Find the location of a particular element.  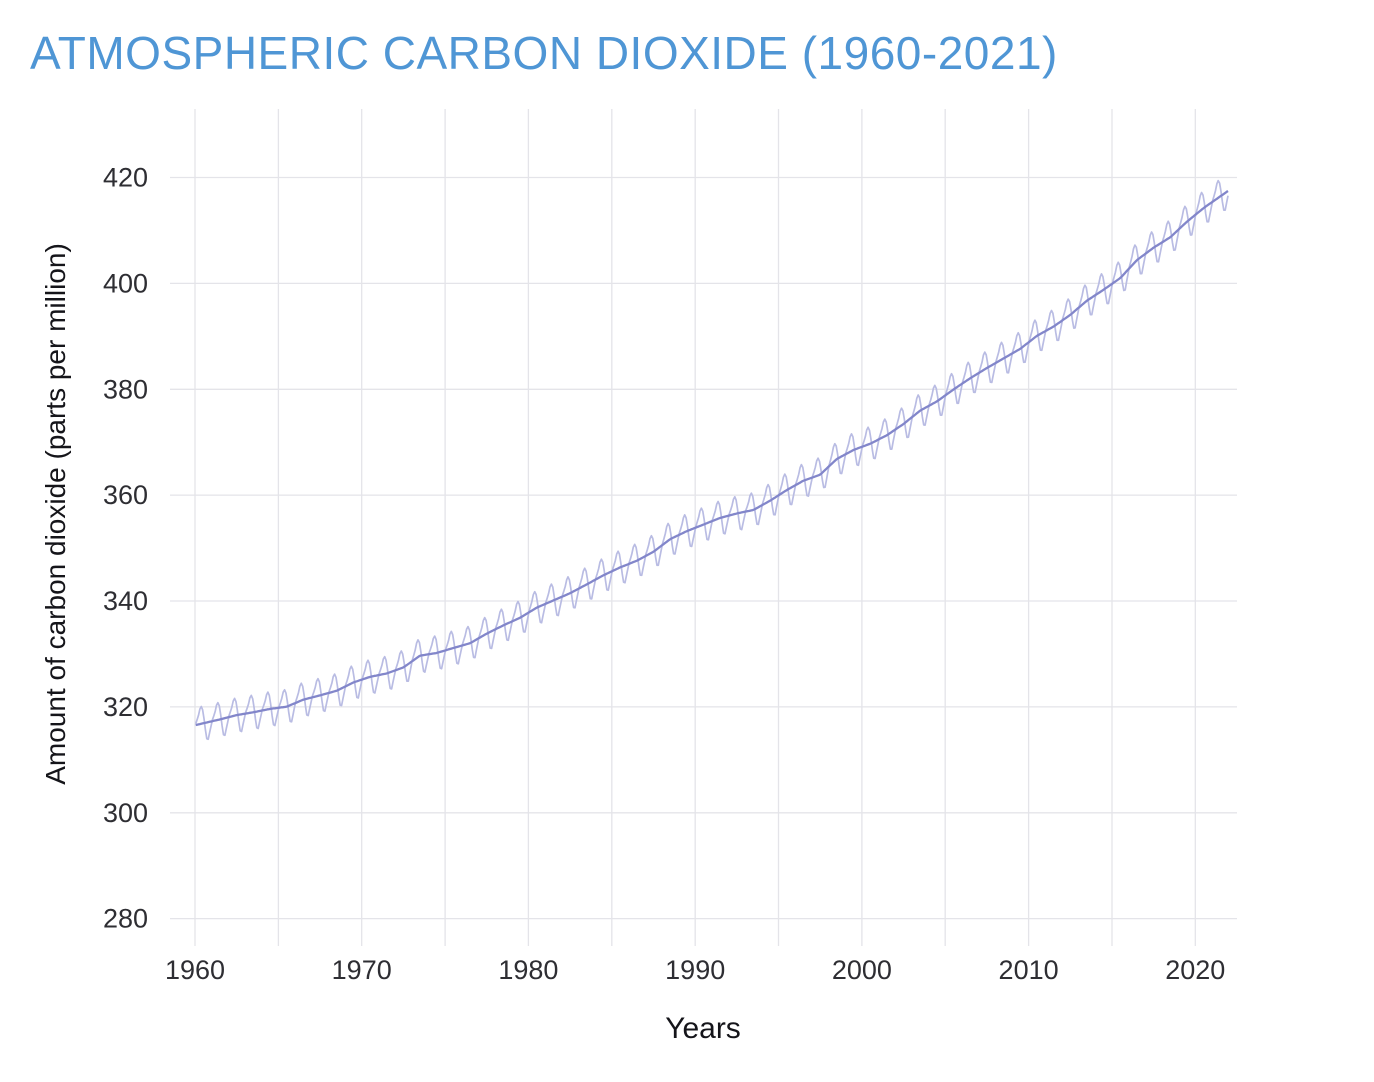

y-tick-label: 340 is located at coordinates (125, 601).